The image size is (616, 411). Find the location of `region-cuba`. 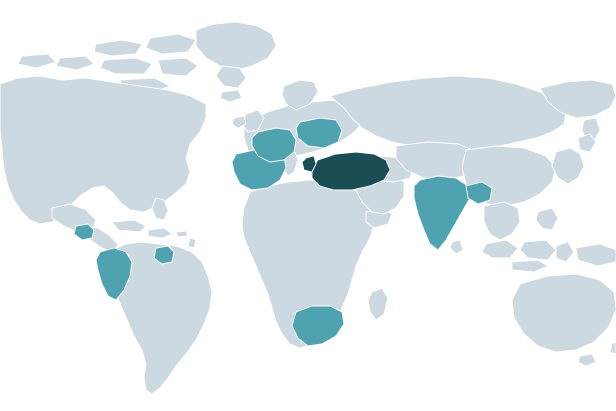

region-cuba is located at coordinates (129, 226).